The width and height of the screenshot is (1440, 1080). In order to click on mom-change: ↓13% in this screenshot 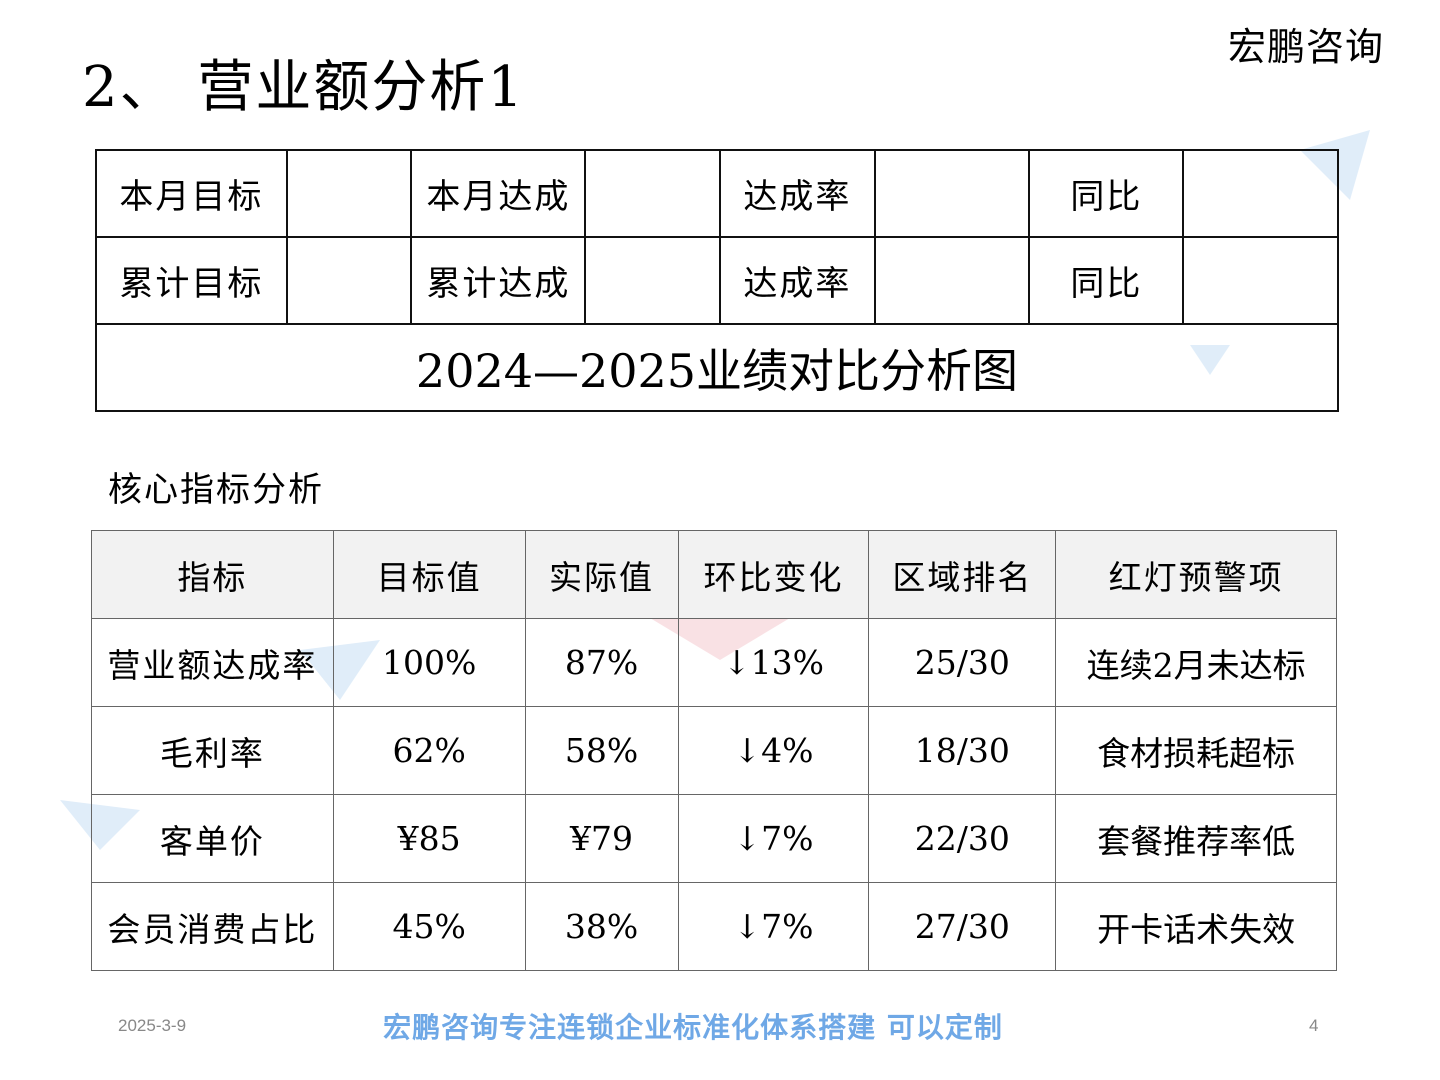, I will do `click(773, 662)`.